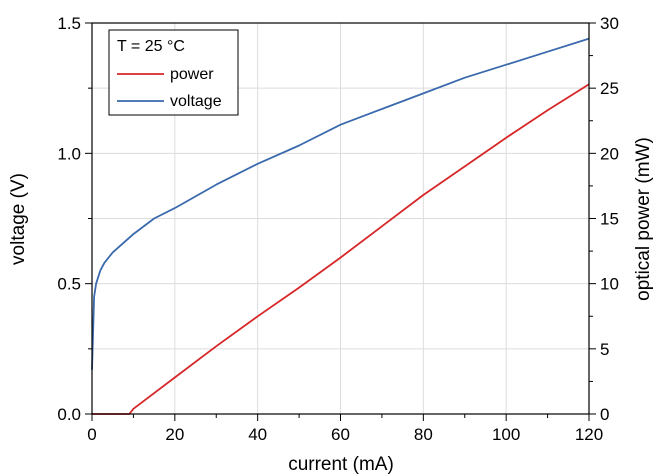 The image size is (659, 475). I want to click on y2-tick-label: 25, so click(609, 88).